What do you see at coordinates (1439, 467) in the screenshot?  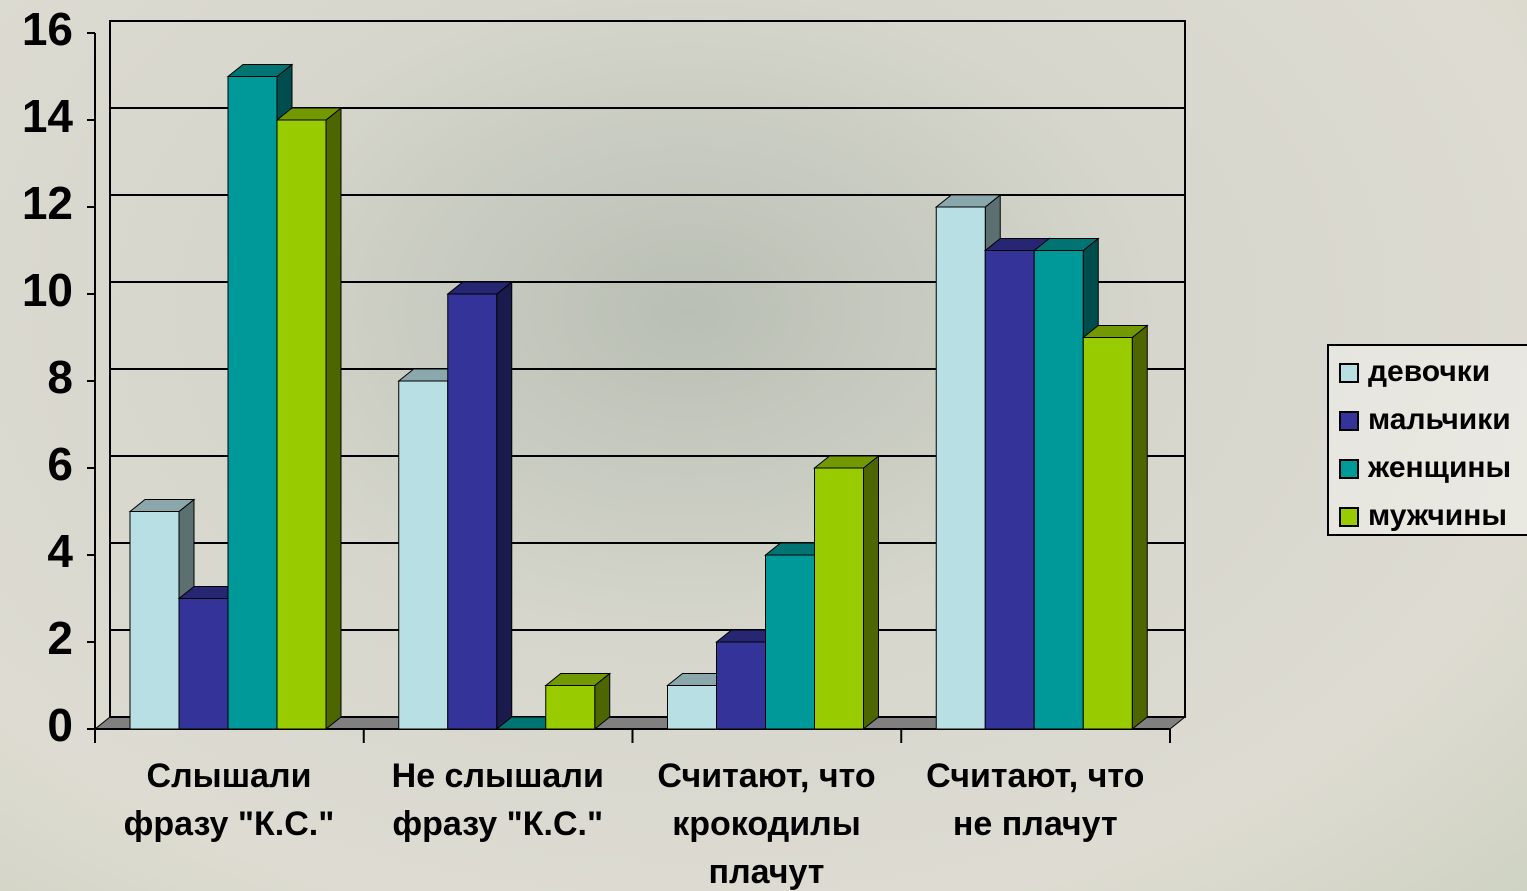 I see `legend-label: женщины` at bounding box center [1439, 467].